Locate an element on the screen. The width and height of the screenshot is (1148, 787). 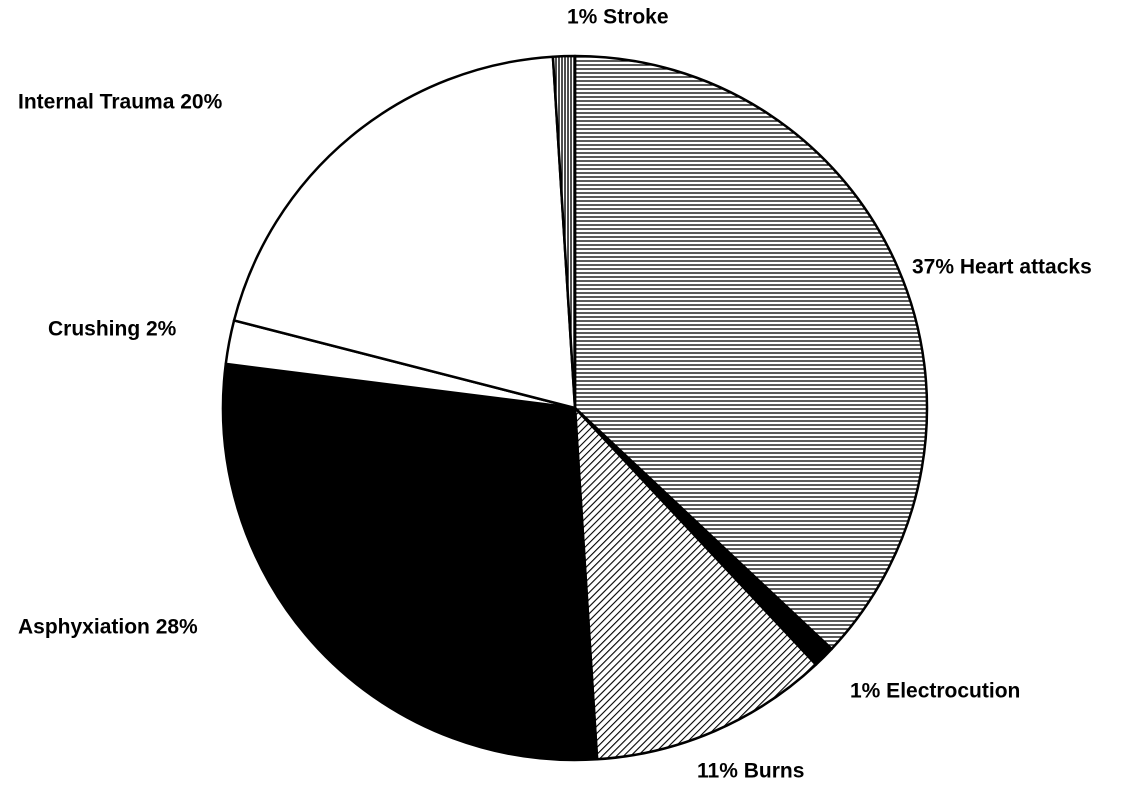
slice-label: 1% Electrocution is located at coordinates (935, 691).